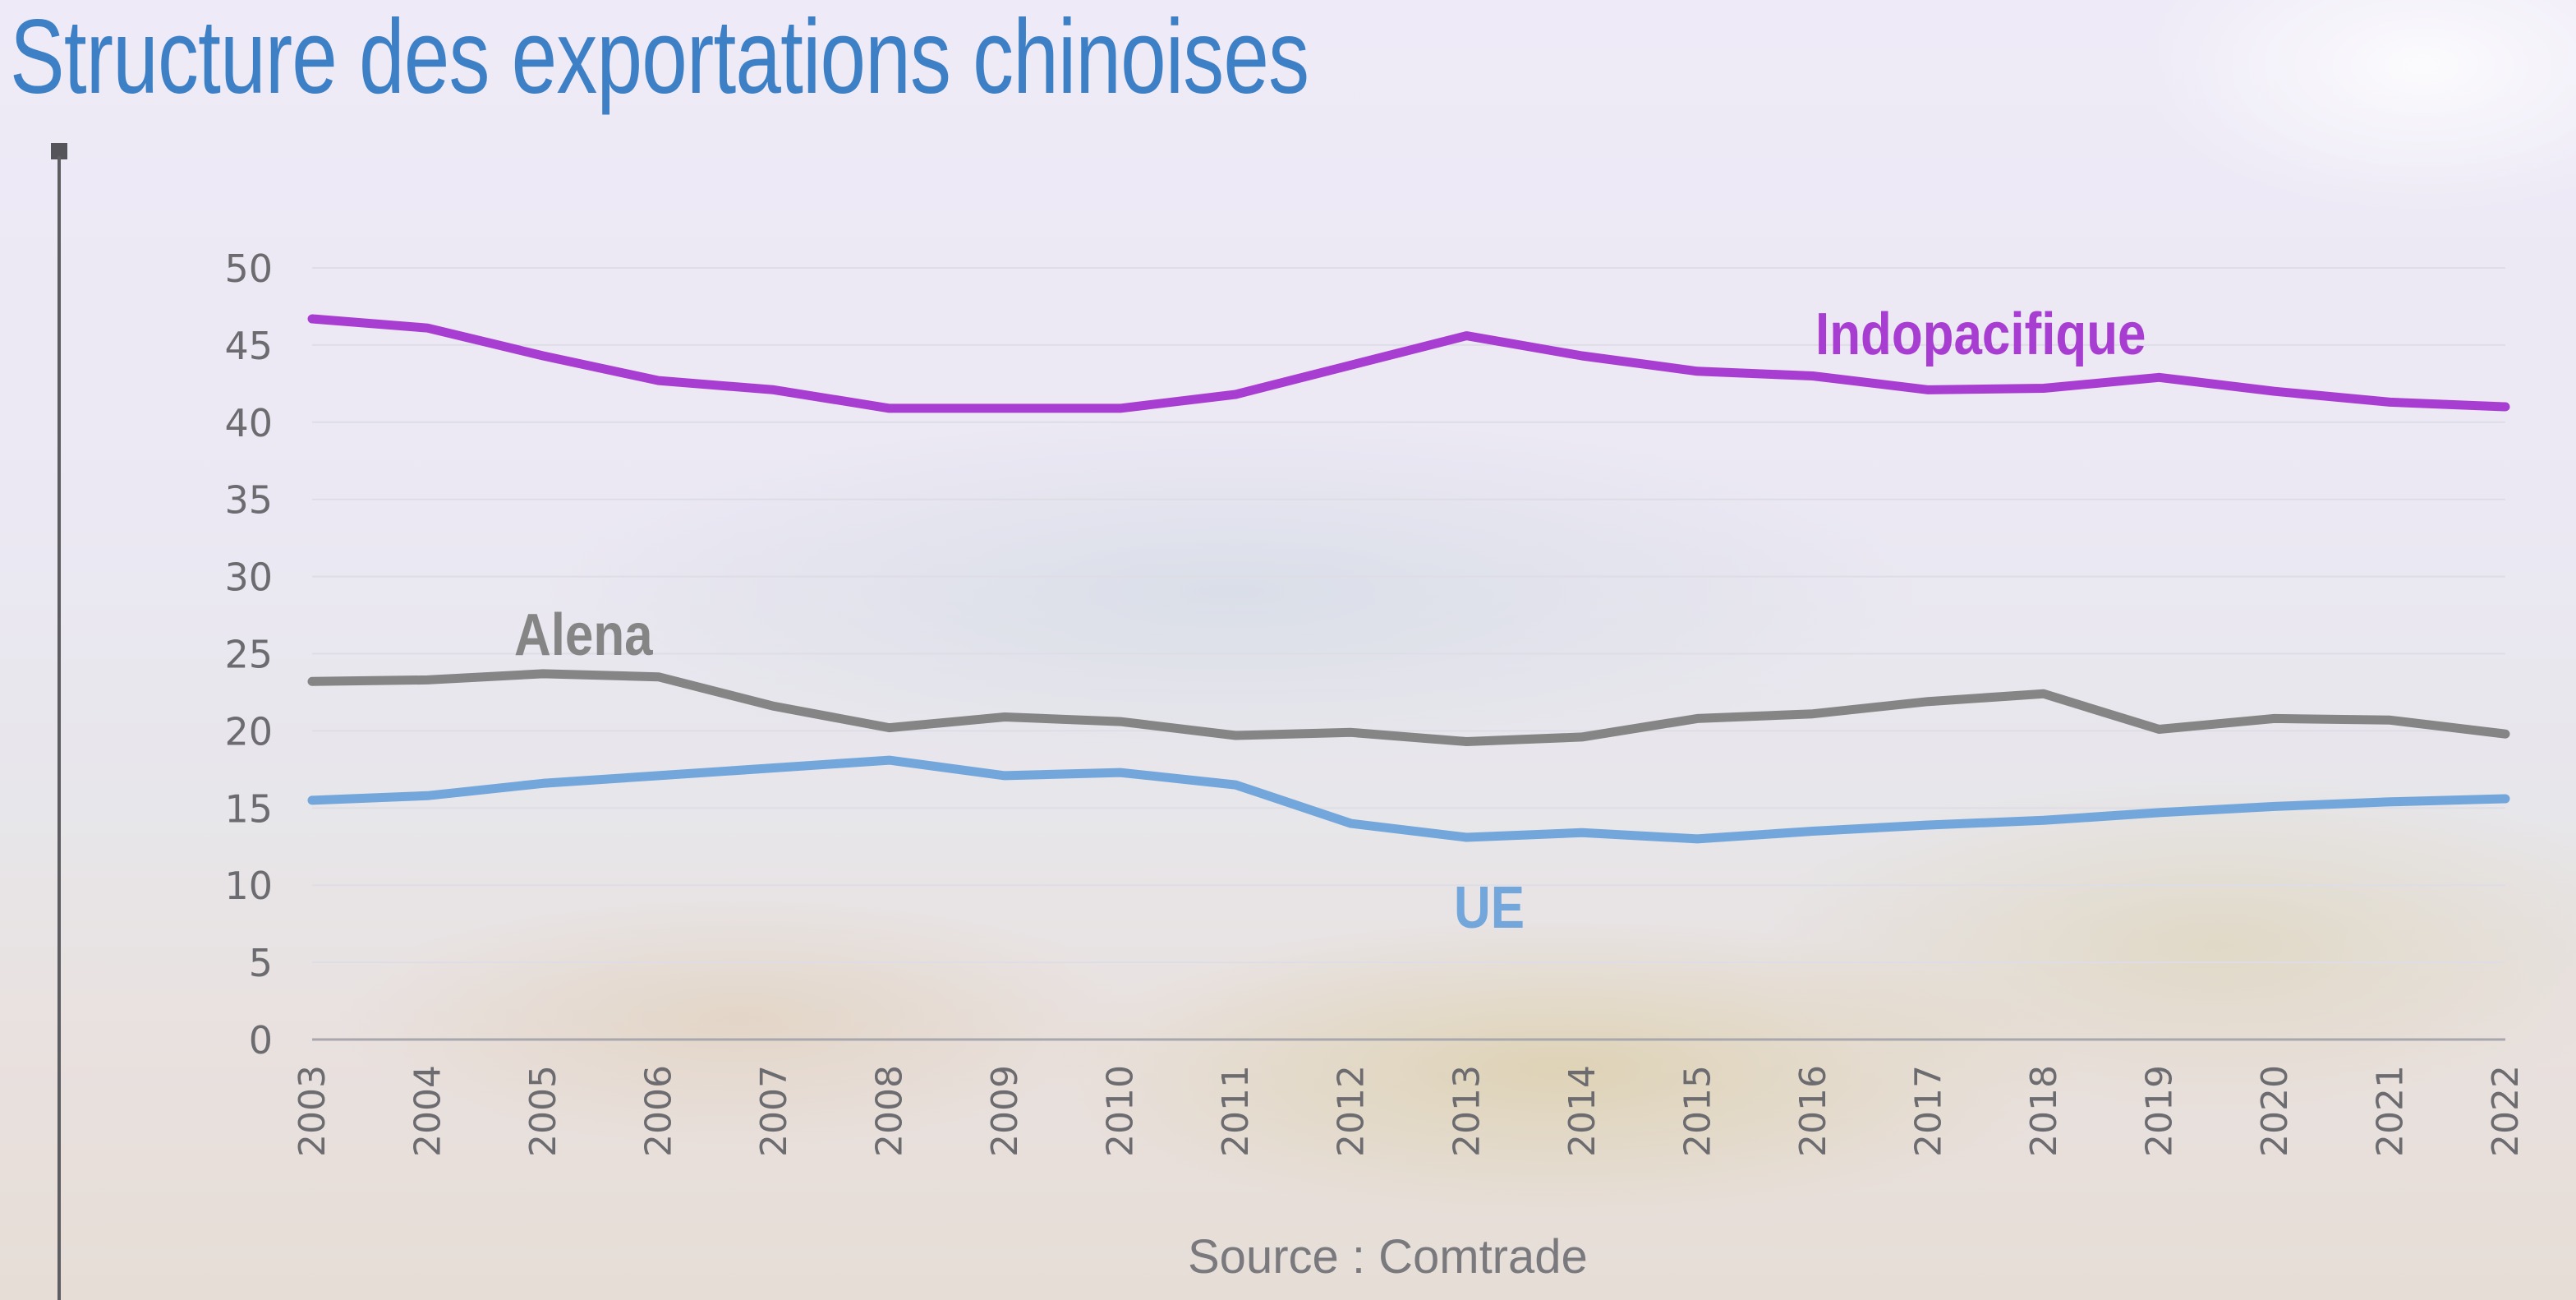 This screenshot has height=1300, width=2576. Describe the element at coordinates (1928, 1111) in the screenshot. I see `x-tick-label: 2017` at that location.